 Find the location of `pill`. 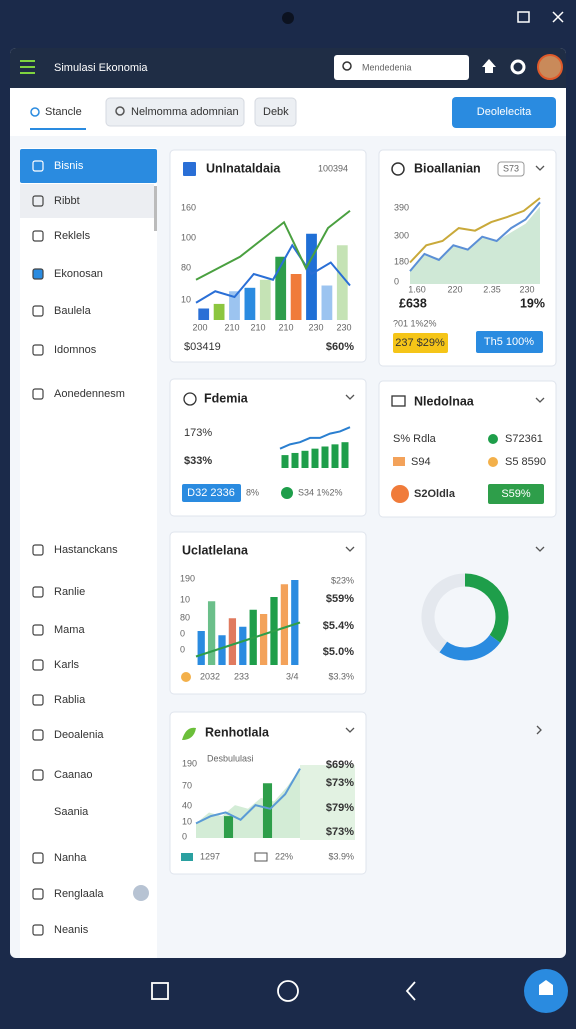

pill is located at coordinates (211, 493).